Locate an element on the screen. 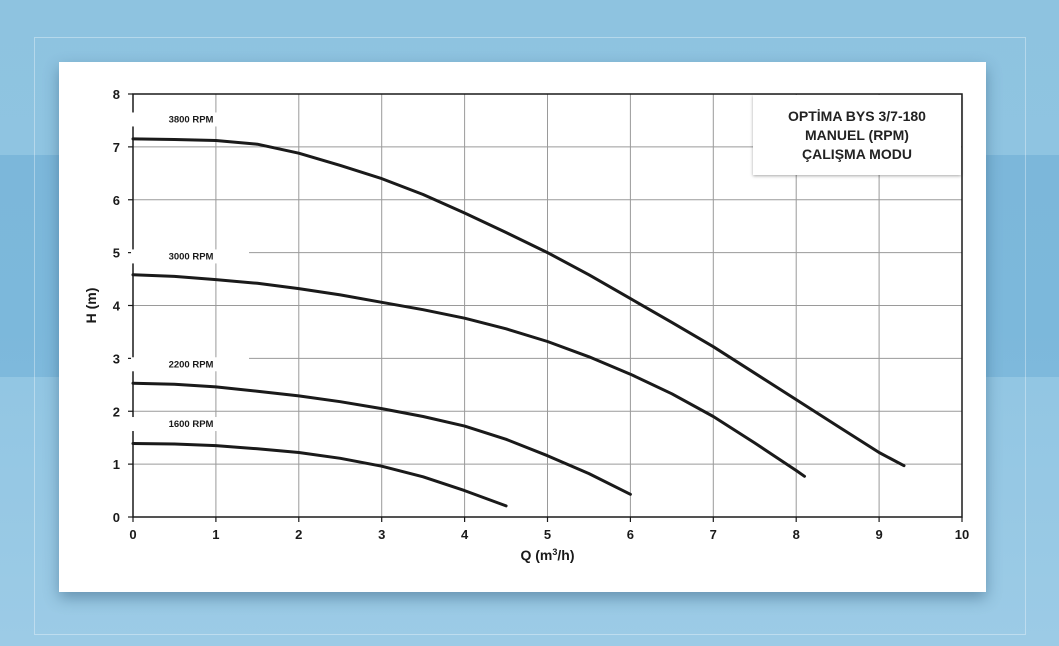  x-axis-label: Q (m3/h) is located at coordinates (547, 555).